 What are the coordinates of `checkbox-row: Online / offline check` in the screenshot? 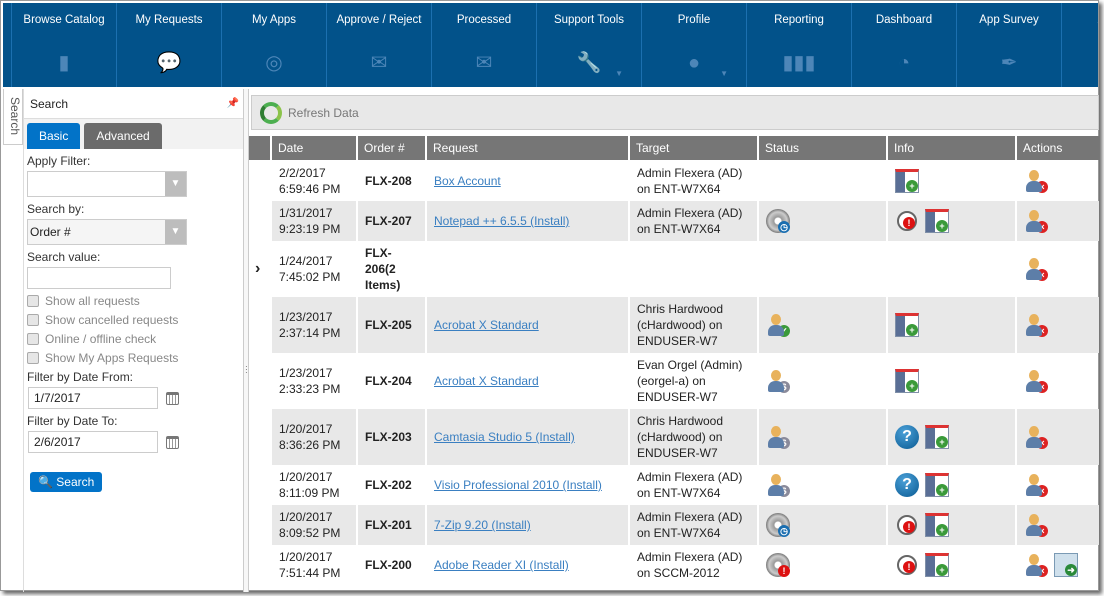 It's located at (135, 339).